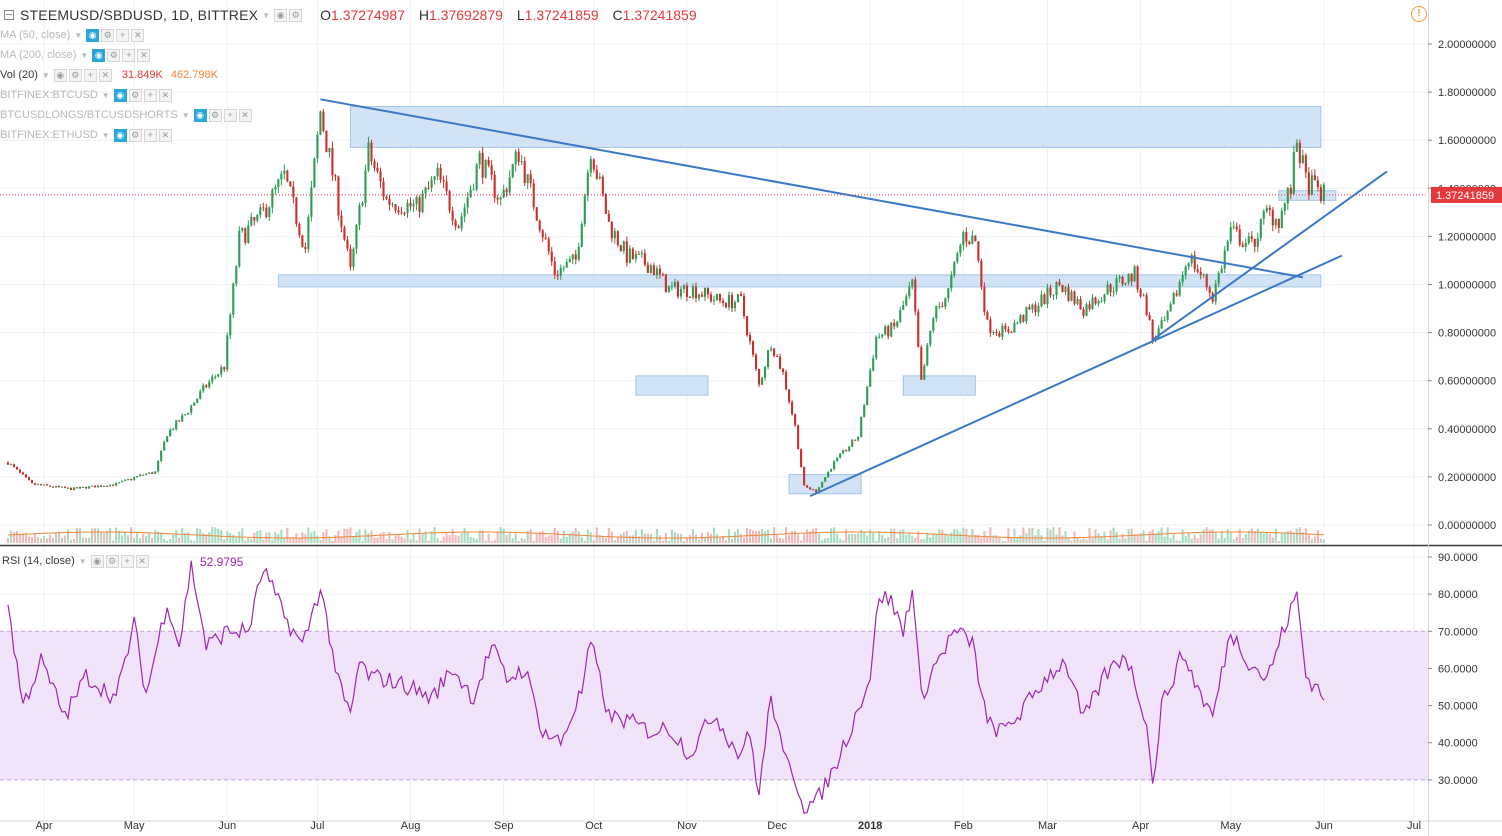  I want to click on price-tick-label: 1.20000000, so click(1467, 237).